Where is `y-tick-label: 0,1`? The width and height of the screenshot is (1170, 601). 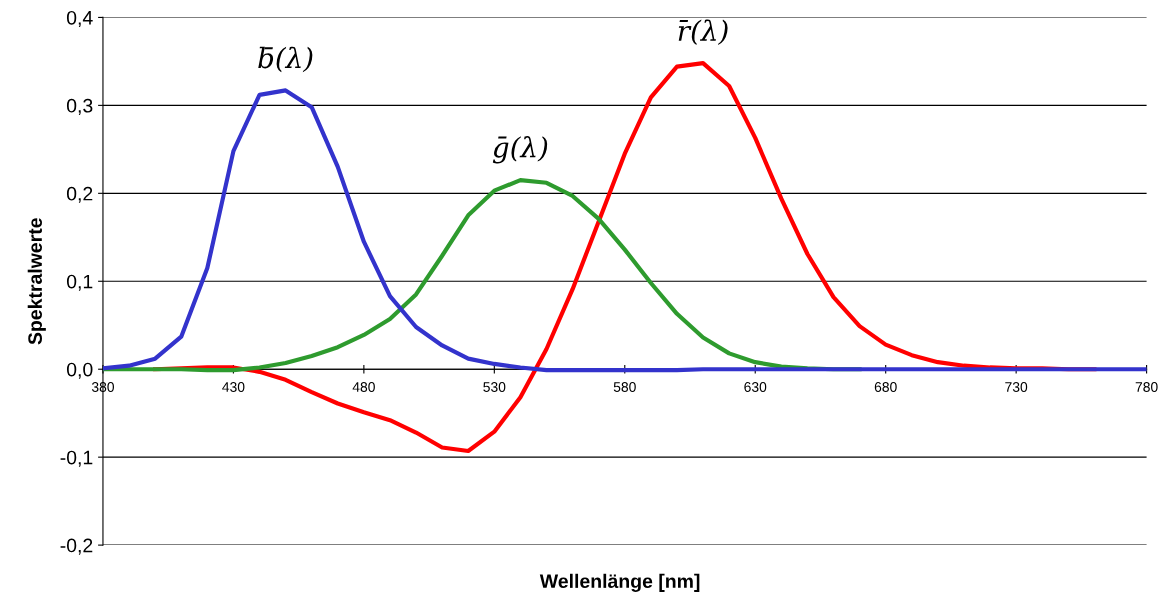
y-tick-label: 0,1 is located at coordinates (79, 282).